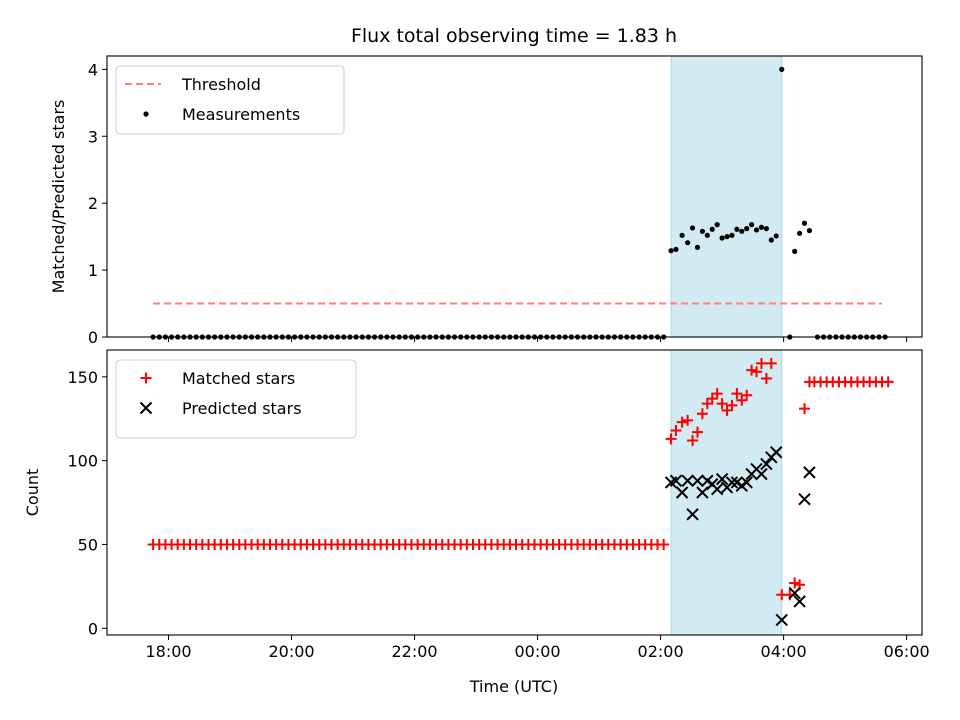  Describe the element at coordinates (784, 651) in the screenshot. I see `x-tick-label: 04:00` at that location.